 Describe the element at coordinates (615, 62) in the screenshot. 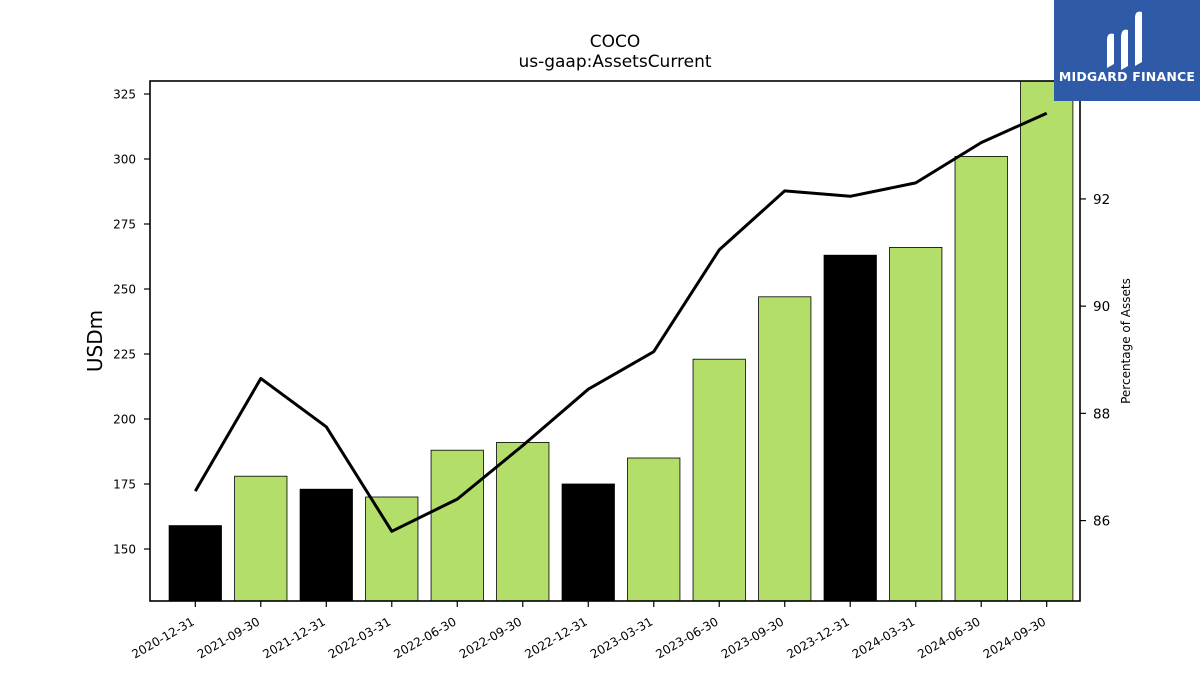

I see `chart-subtitle: us-gaap:AssetsCurrent` at that location.